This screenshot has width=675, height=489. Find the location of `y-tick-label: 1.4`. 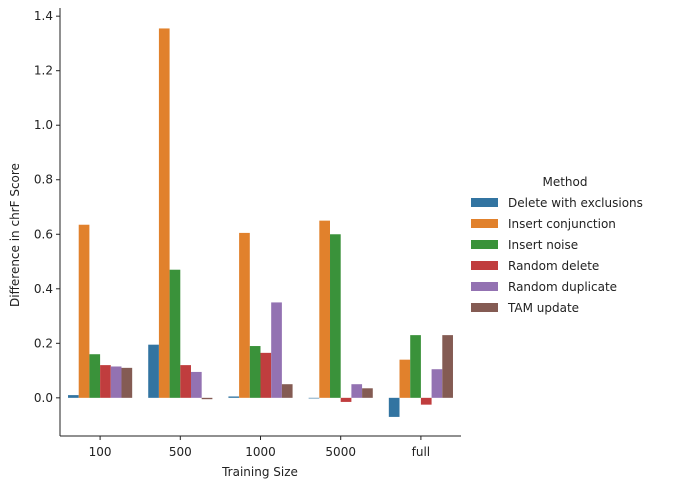

y-tick-label: 1.4 is located at coordinates (43, 16).